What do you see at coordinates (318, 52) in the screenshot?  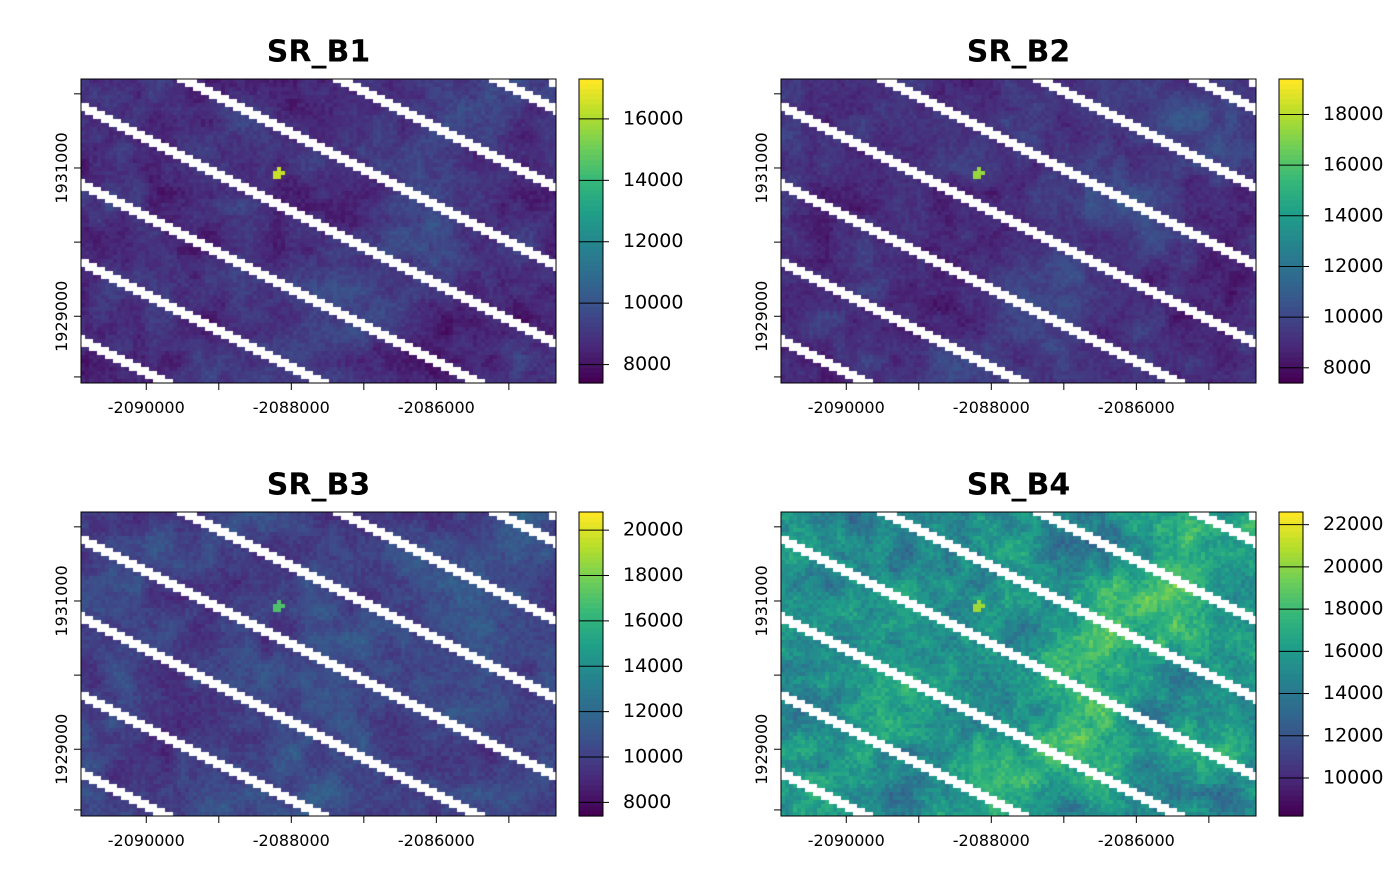 I see `panel-title: SR_B1` at bounding box center [318, 52].